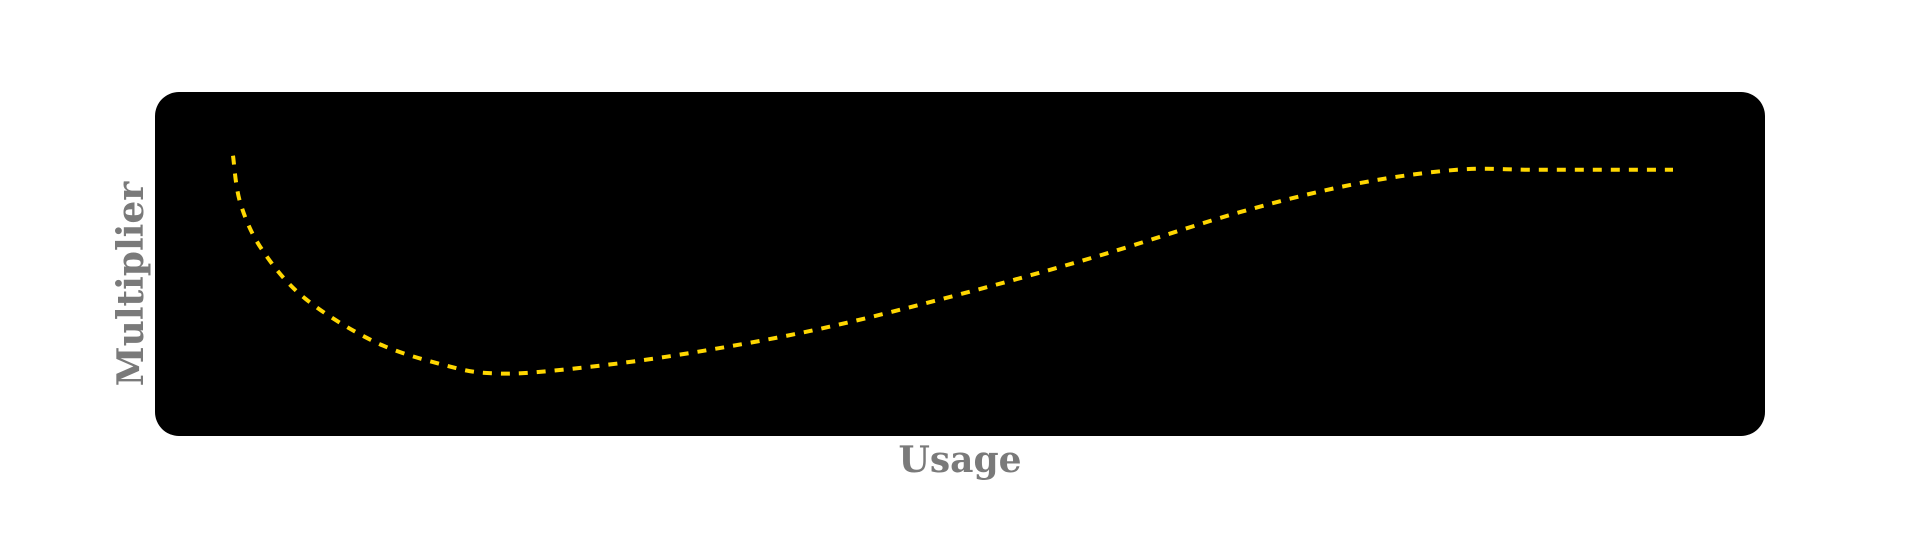  Describe the element at coordinates (131, 283) in the screenshot. I see `y-axis-label: Multiplier` at that location.